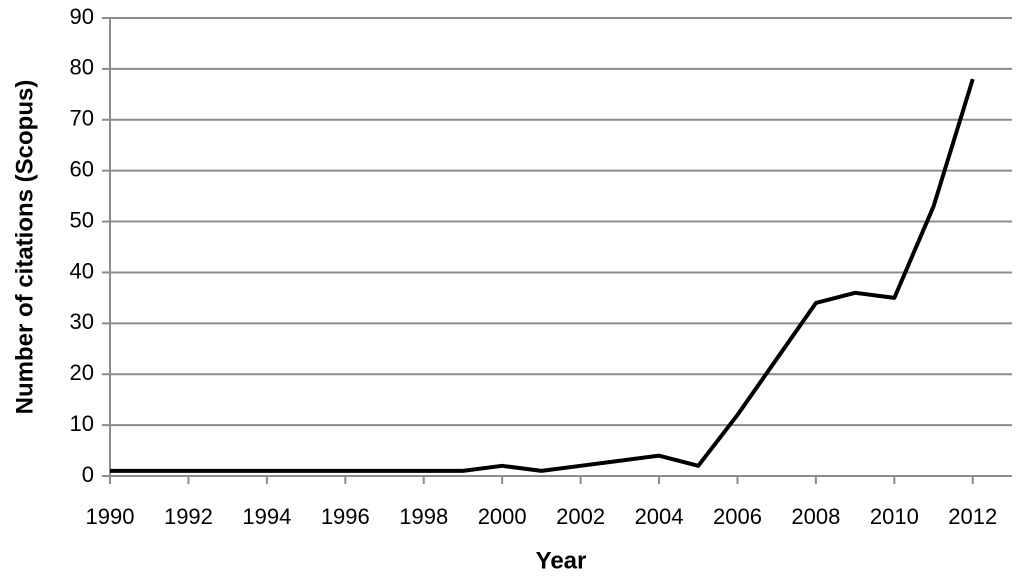 Image resolution: width=1024 pixels, height=584 pixels. Describe the element at coordinates (972, 516) in the screenshot. I see `x-tick-label: 2012` at that location.